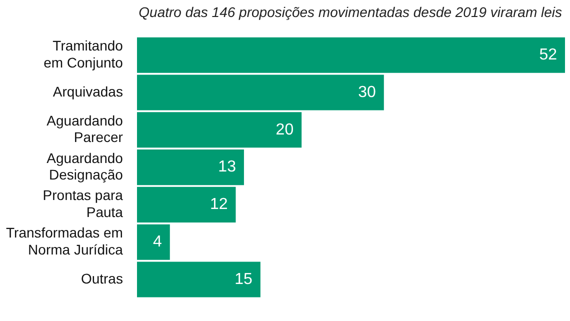 Image resolution: width=570 pixels, height=321 pixels. I want to click on y-tick-label: Tramitando em Conjunto, so click(84, 54).